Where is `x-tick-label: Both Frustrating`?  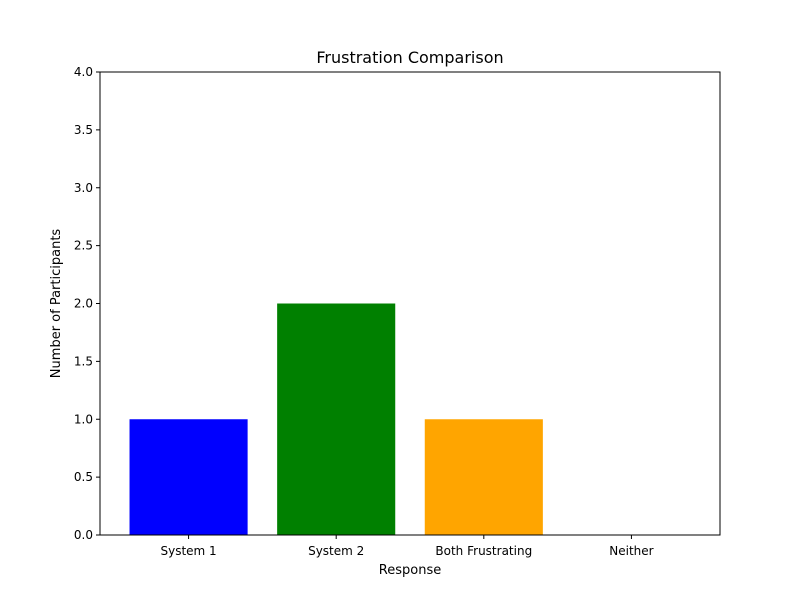
x-tick-label: Both Frustrating is located at coordinates (483, 551).